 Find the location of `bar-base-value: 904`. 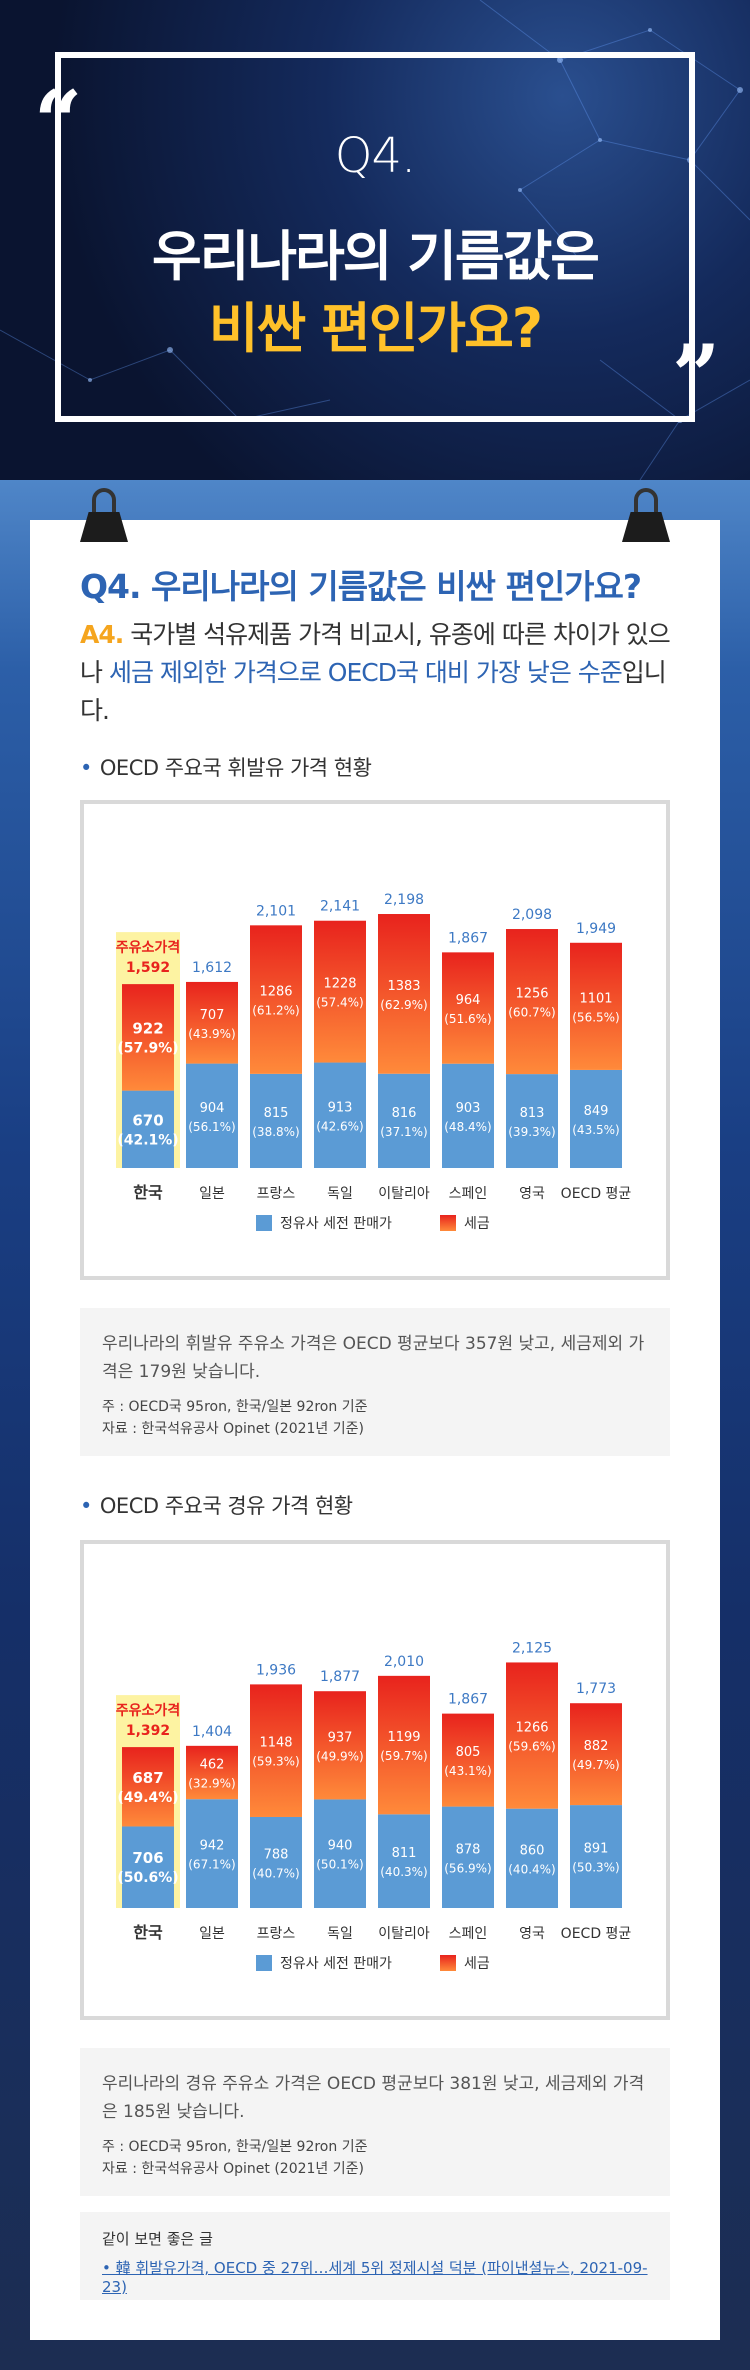

bar-base-value: 904 is located at coordinates (212, 1108).